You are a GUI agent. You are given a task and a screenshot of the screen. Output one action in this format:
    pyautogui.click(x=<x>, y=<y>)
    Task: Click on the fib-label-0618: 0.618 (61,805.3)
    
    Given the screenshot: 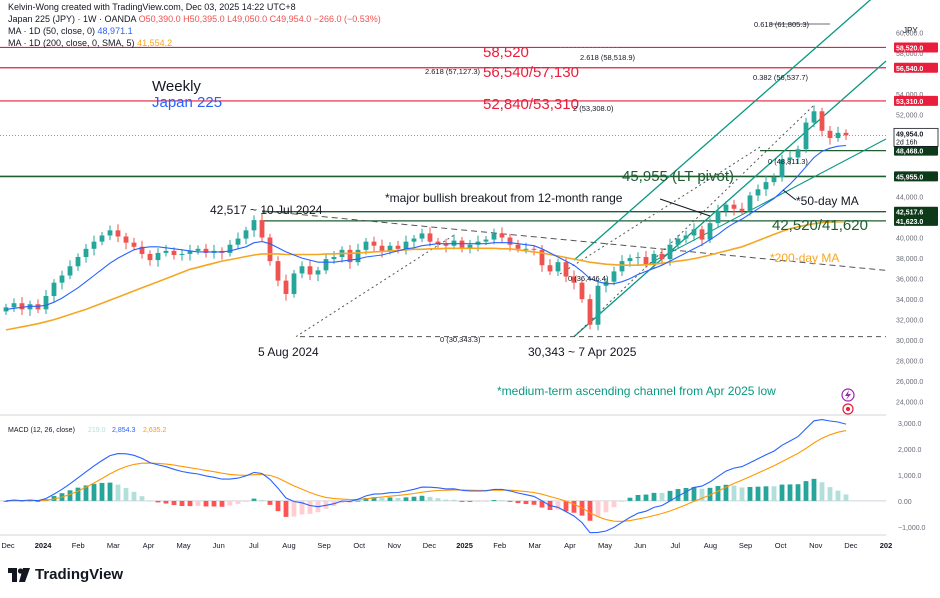 What is the action you would take?
    pyautogui.click(x=782, y=24)
    